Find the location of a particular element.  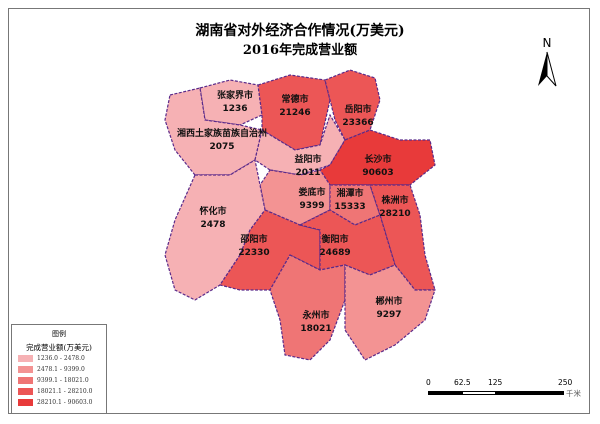

legend-item: 28210.1 - 90603.0 is located at coordinates (62, 402).